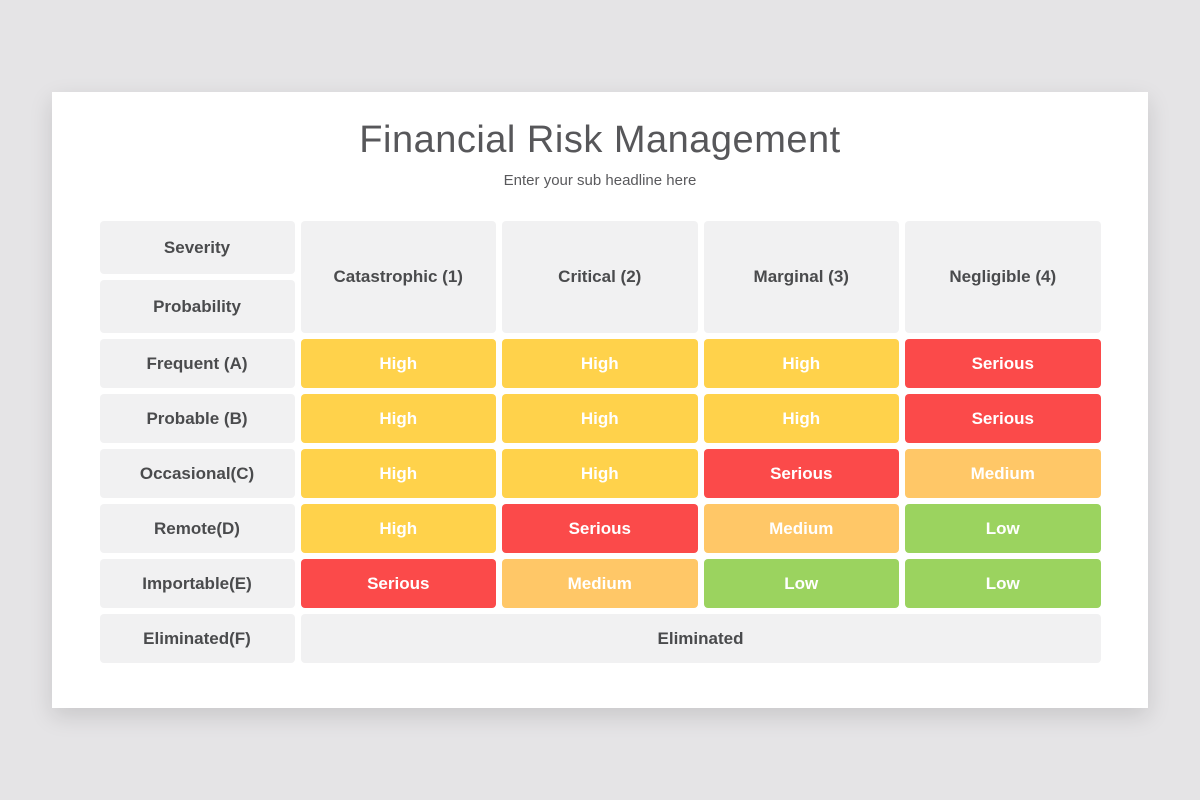  Describe the element at coordinates (197, 583) in the screenshot. I see `row-label-importable: Importable(E)` at that location.